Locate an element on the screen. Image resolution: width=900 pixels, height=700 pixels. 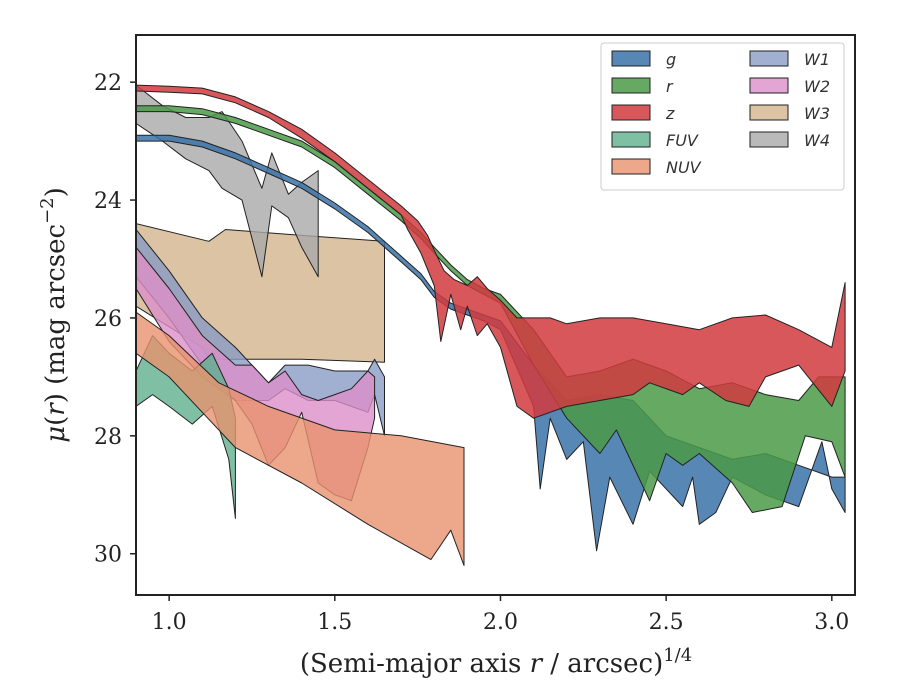
x-axis-ticks: 1.0 1.5 2.0 2.5 3.0 is located at coordinates (500, 615).